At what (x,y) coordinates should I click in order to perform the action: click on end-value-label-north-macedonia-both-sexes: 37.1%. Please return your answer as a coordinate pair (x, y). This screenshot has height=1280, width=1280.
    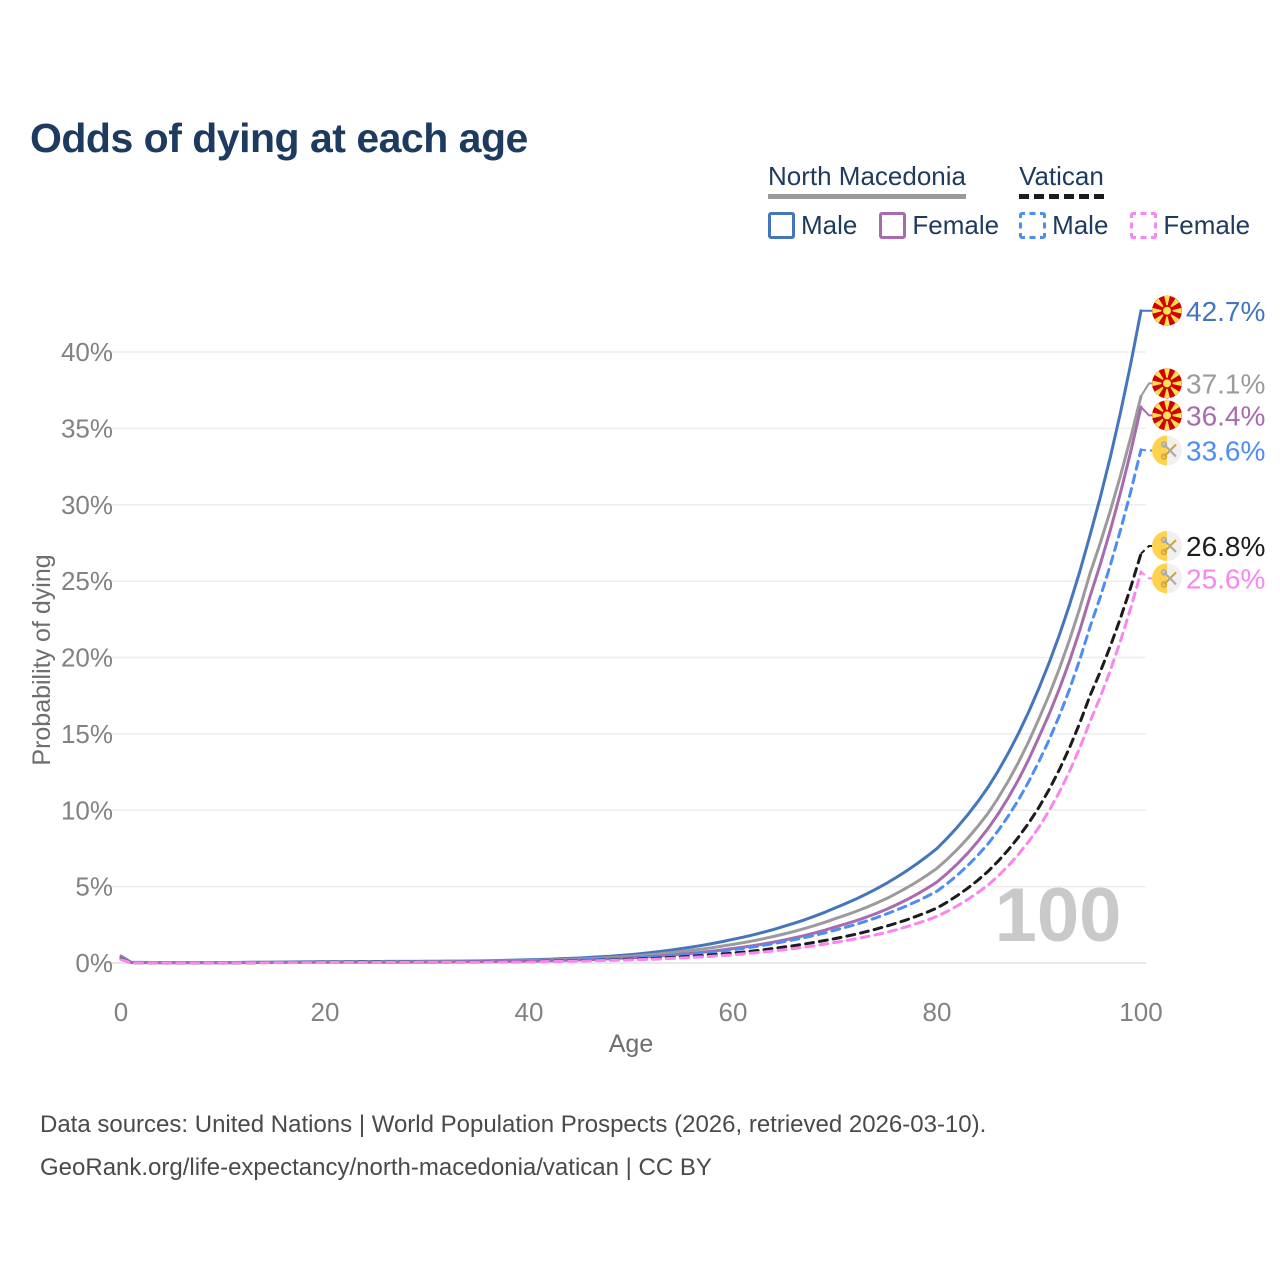
    Looking at the image, I should click on (1225, 383).